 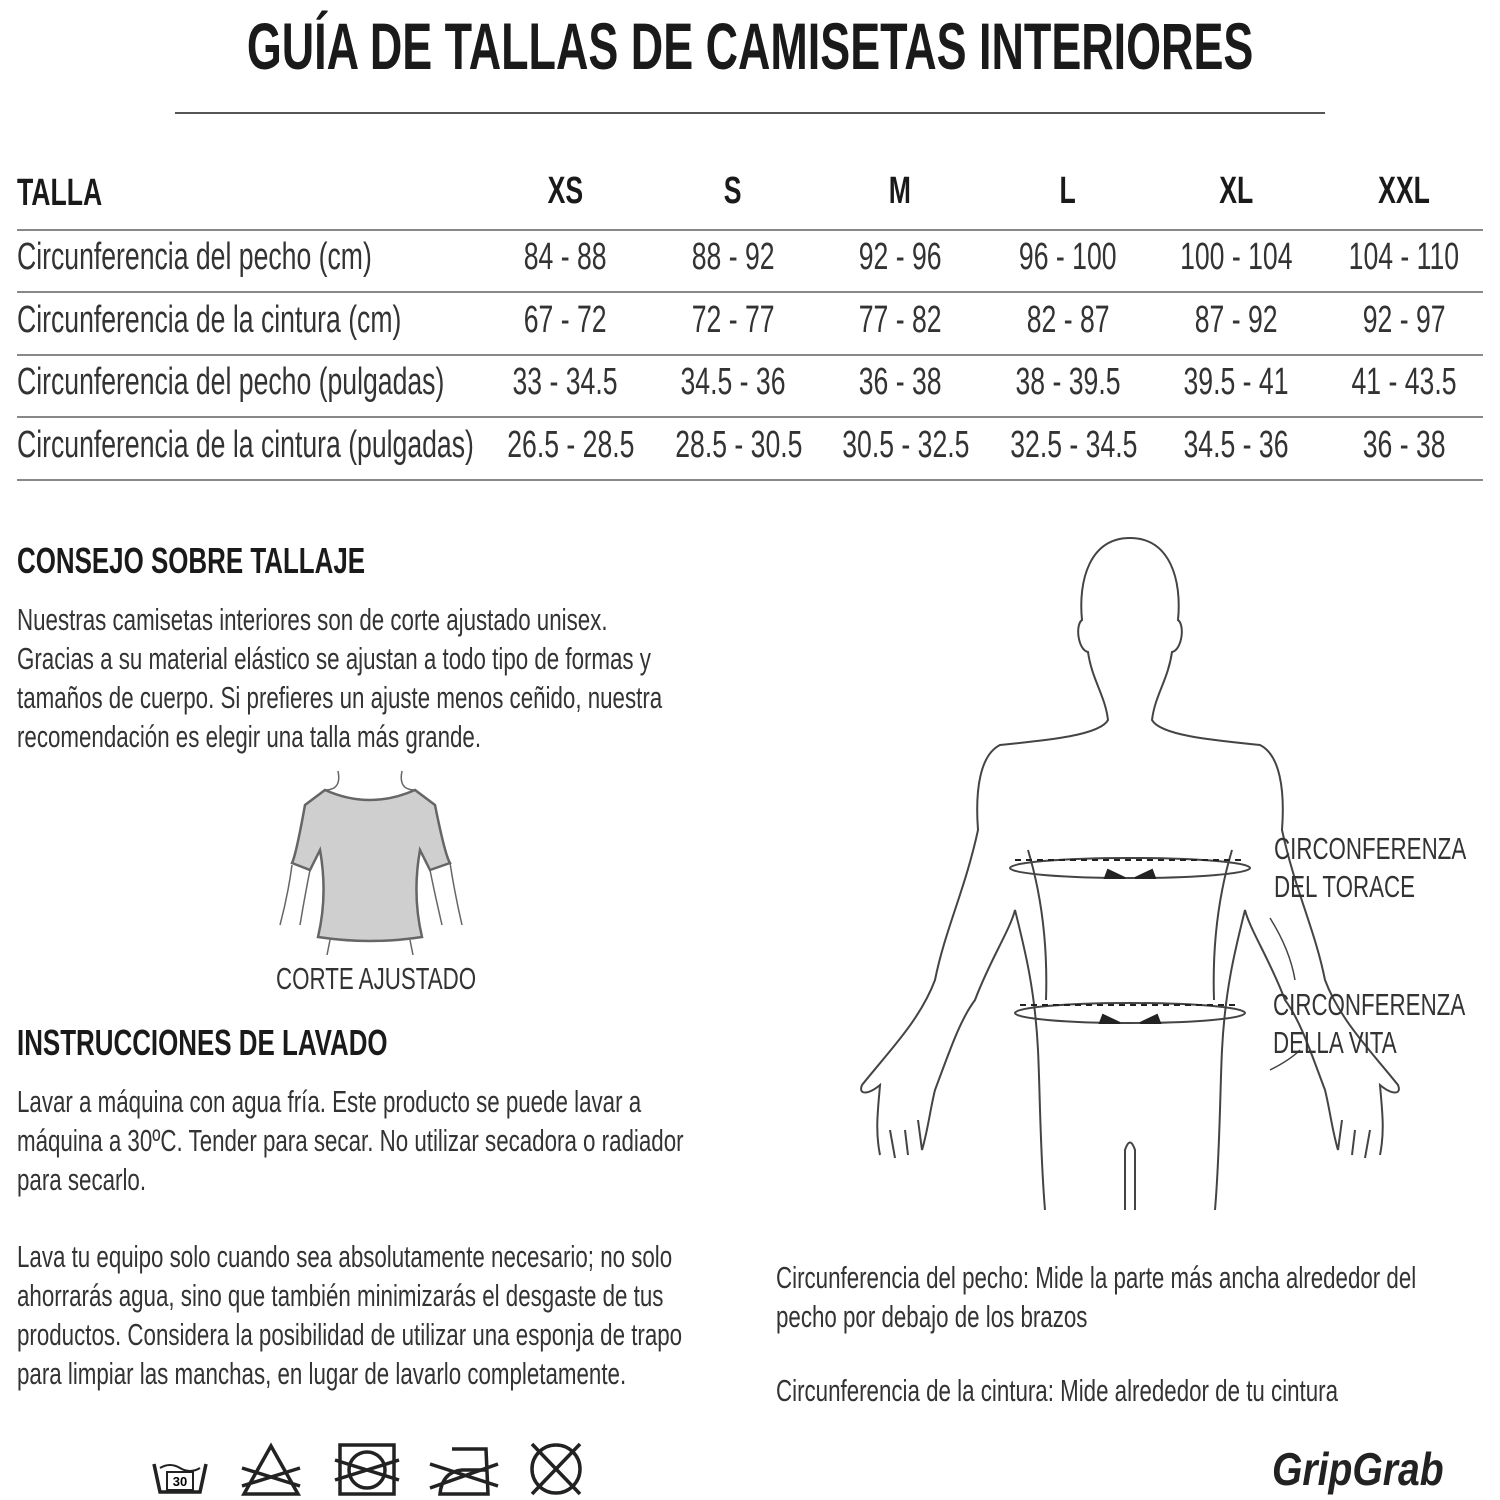 What do you see at coordinates (231, 382) in the screenshot?
I see `row-label: Circunferencia del pecho (pulgadas)` at bounding box center [231, 382].